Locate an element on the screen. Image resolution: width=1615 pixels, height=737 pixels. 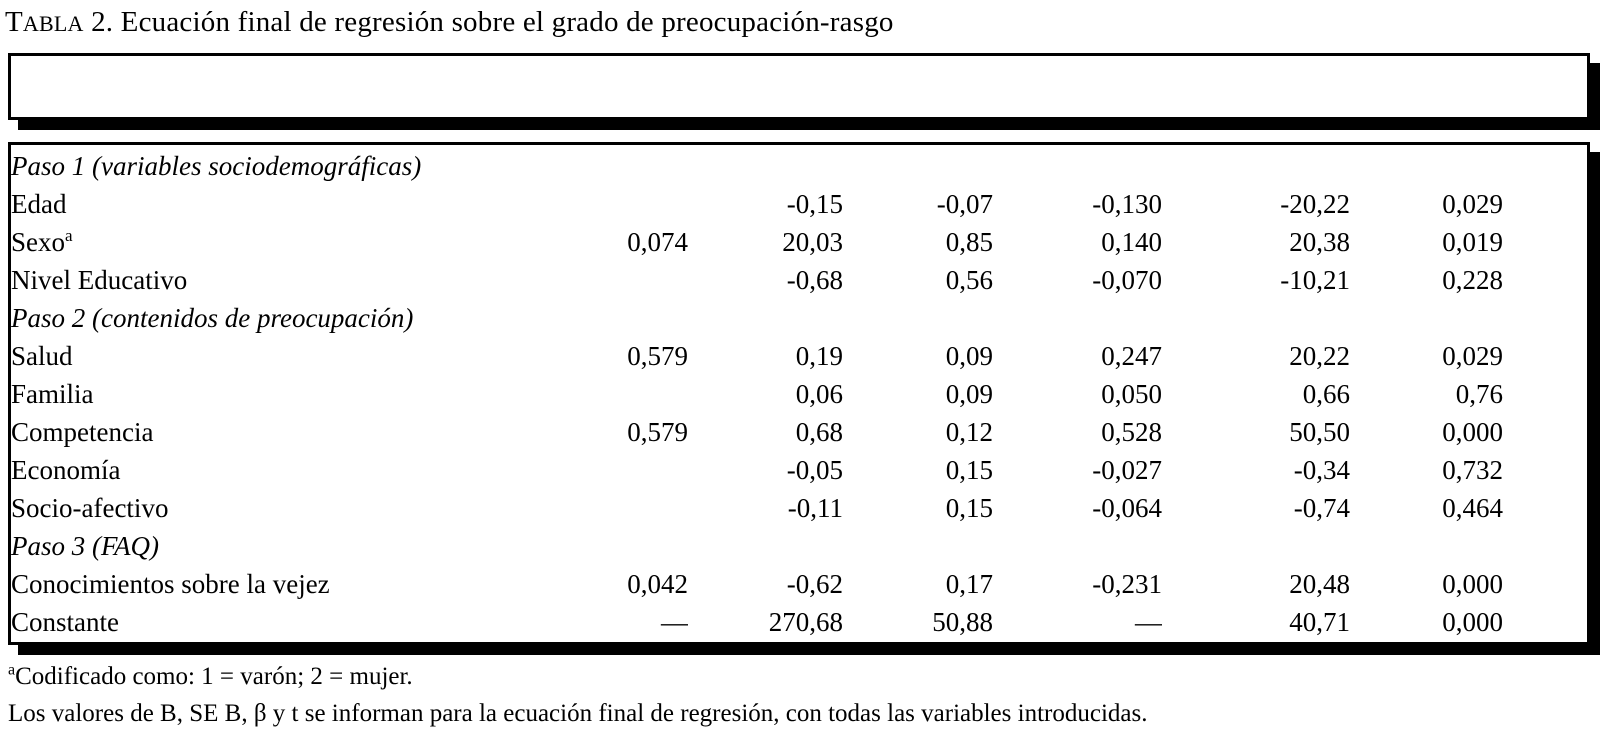
cell-value: -0,070 is located at coordinates (1127, 279).